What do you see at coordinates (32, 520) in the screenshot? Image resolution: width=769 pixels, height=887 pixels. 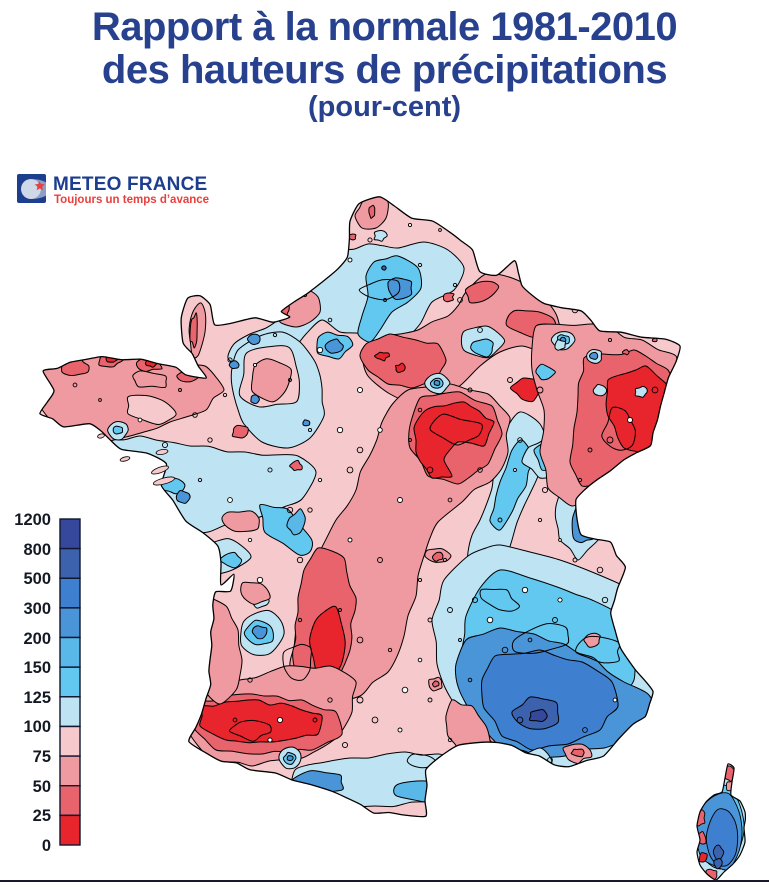 I see `svg-text: 1200` at bounding box center [32, 520].